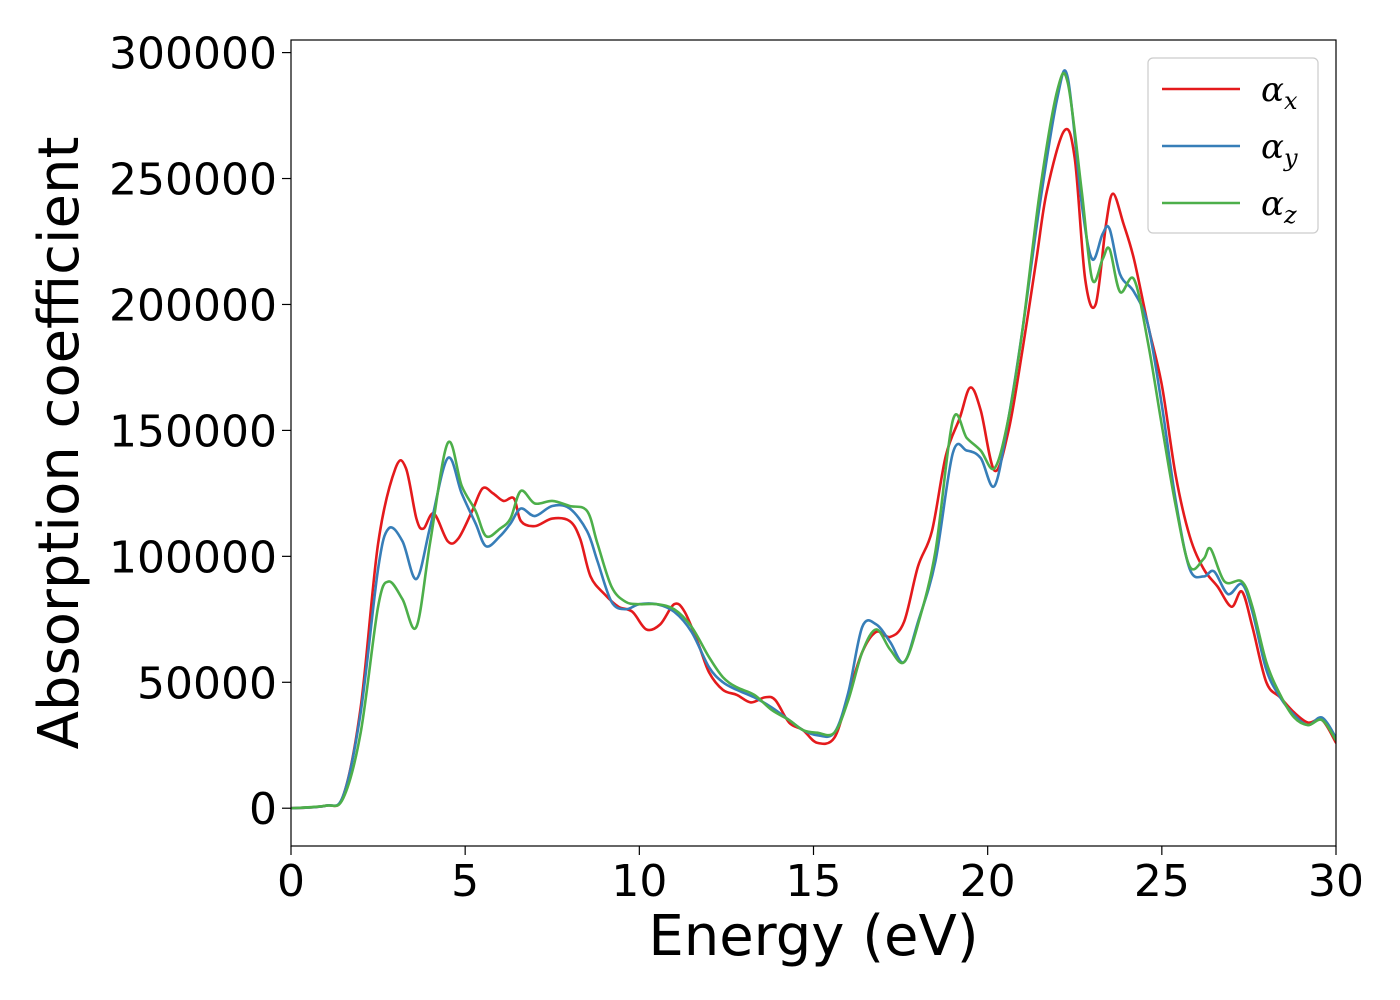  Describe the element at coordinates (207, 683) in the screenshot. I see `y-tick-label: 50000` at that location.